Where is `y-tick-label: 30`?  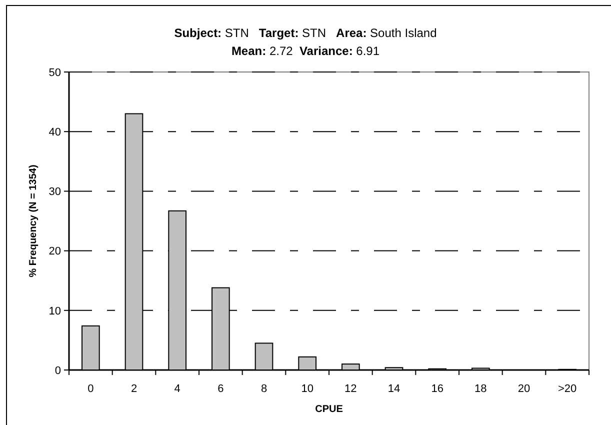 y-tick-label: 30 is located at coordinates (54, 192).